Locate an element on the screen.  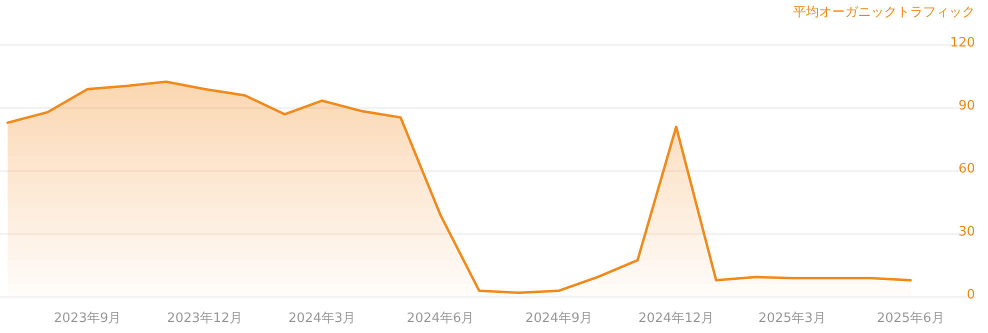
y2-tick-label: 120 is located at coordinates (962, 43).